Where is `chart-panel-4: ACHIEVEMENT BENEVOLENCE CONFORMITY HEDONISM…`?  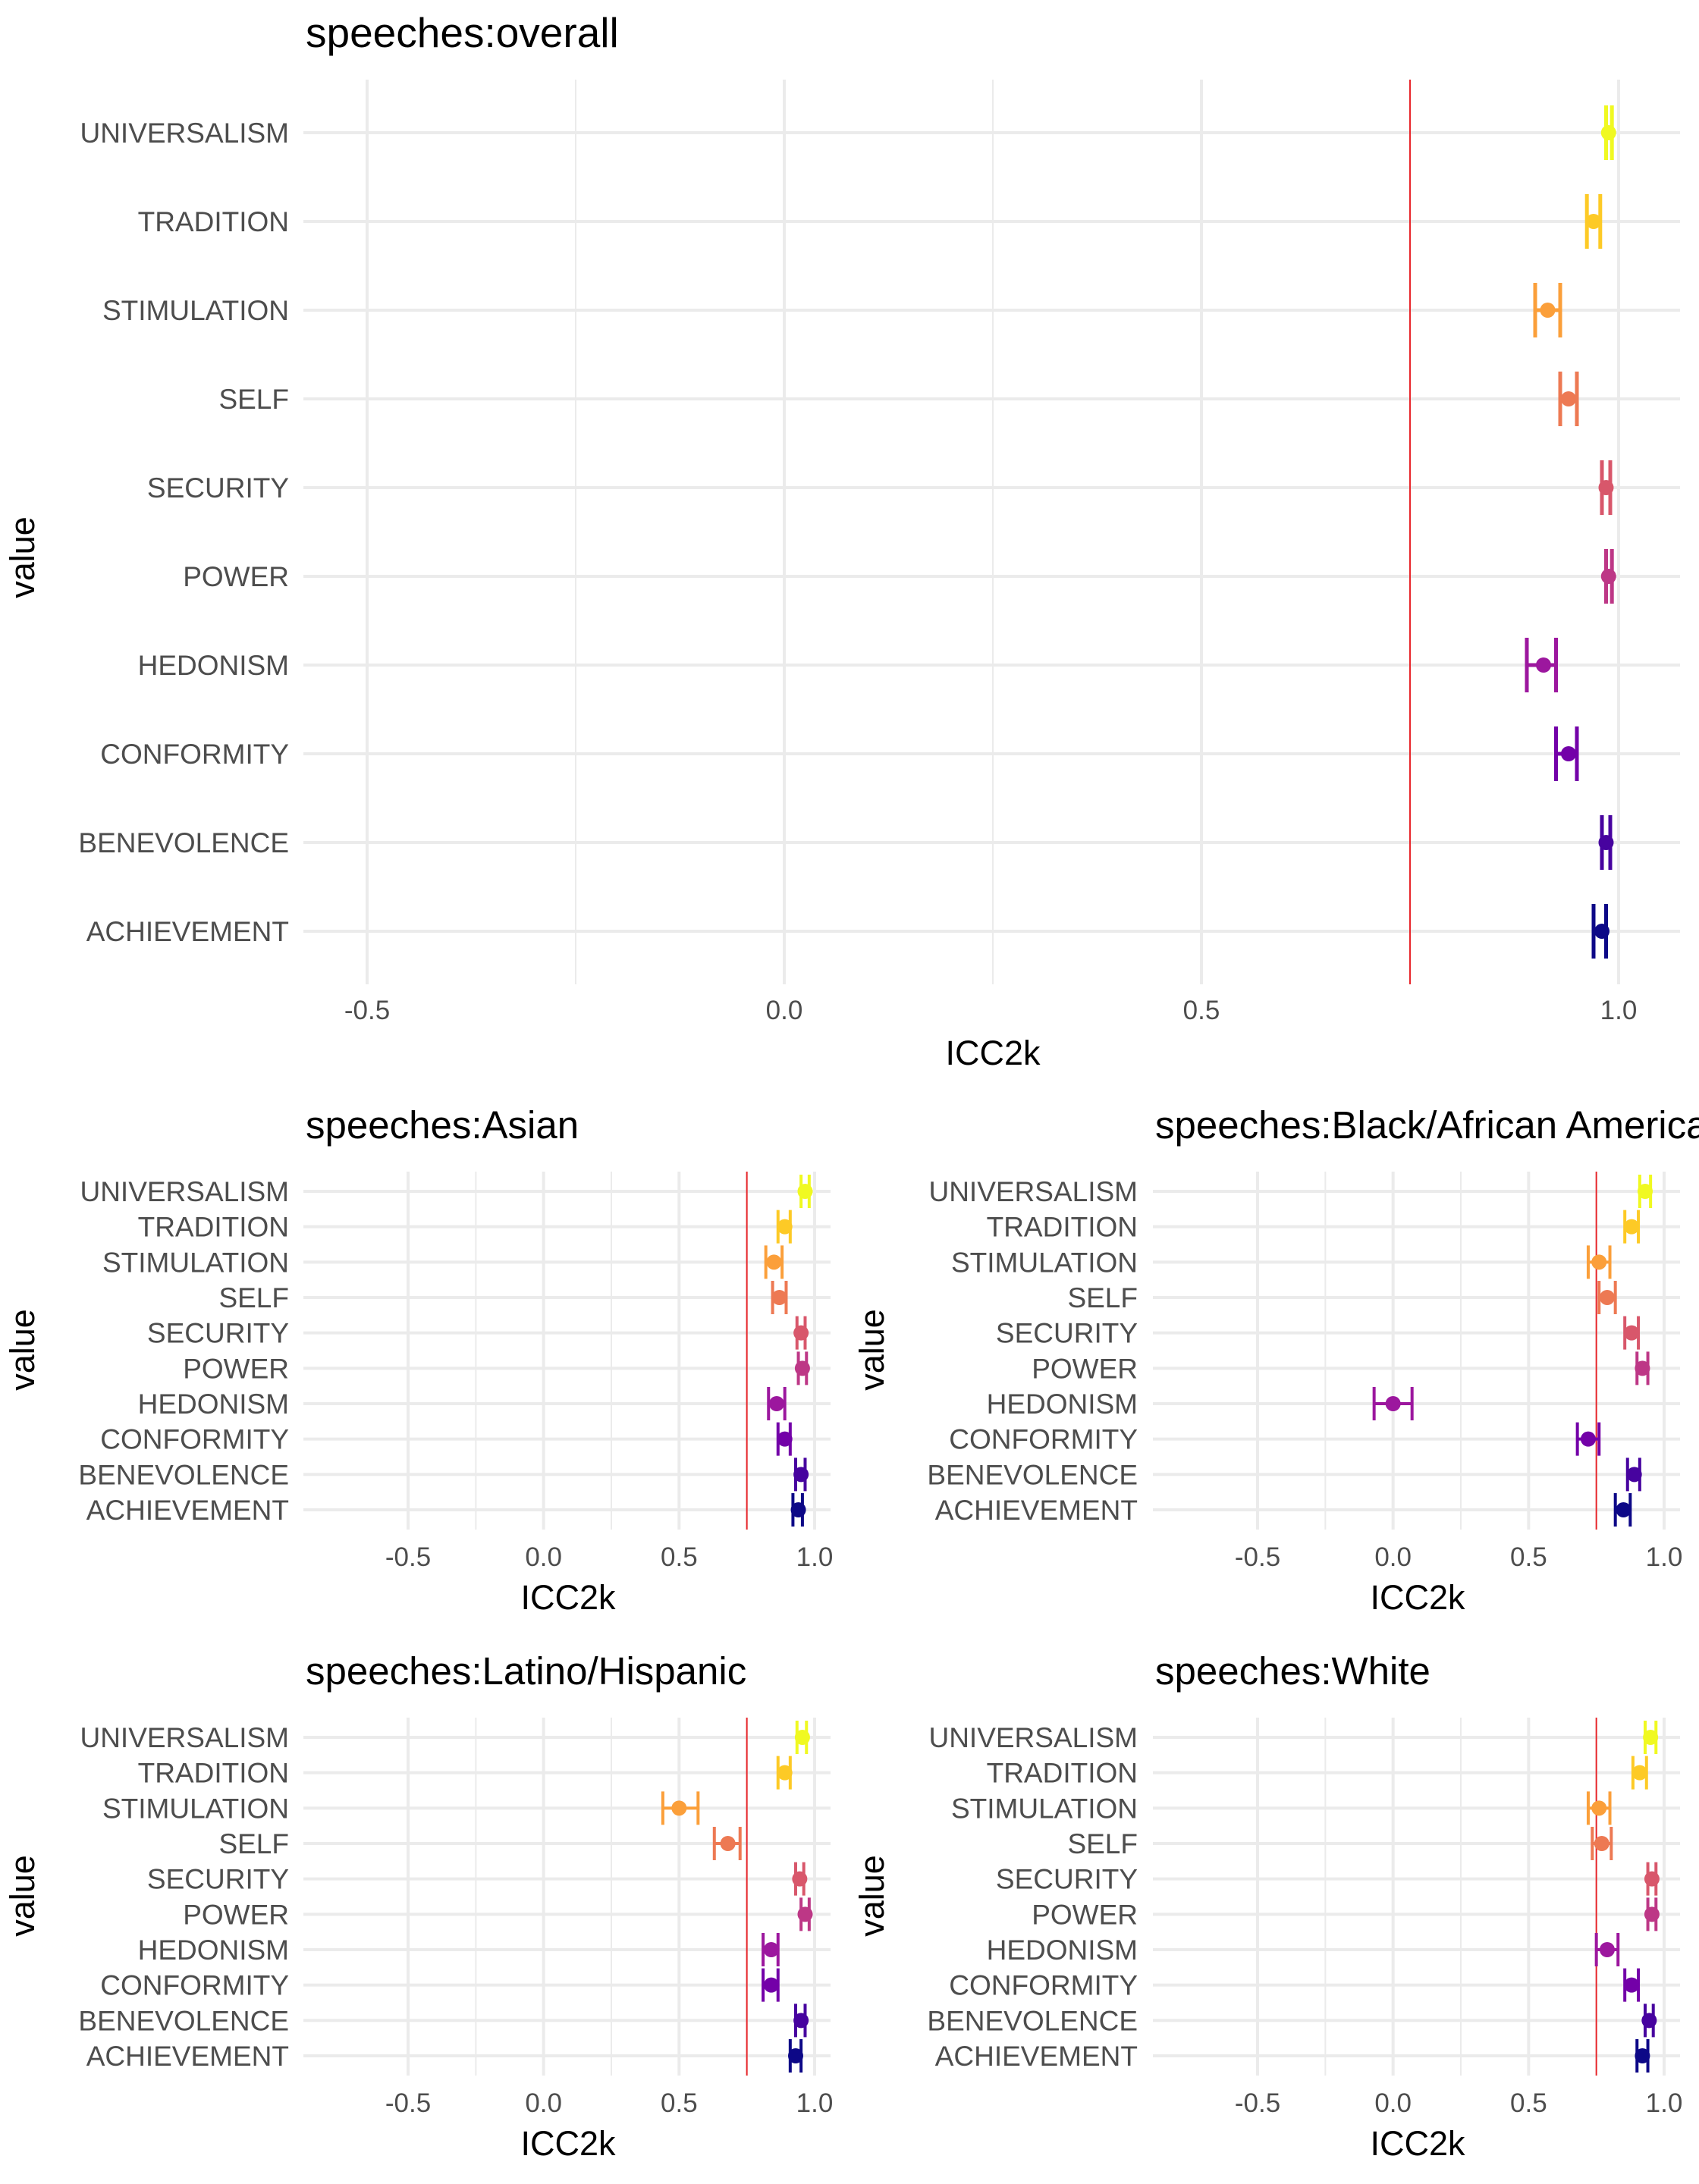
chart-panel-4: ACHIEVEMENT BENEVOLENCE CONFORMITY HEDONISM… is located at coordinates (418, 1906).